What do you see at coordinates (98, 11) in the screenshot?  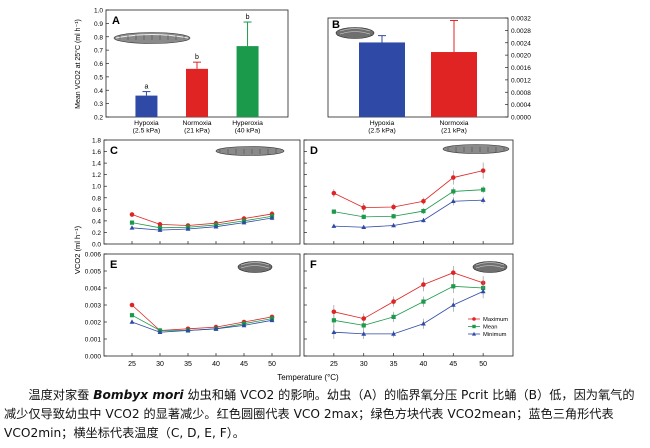 I see `y-tick-label-a: 1.0` at bounding box center [98, 11].